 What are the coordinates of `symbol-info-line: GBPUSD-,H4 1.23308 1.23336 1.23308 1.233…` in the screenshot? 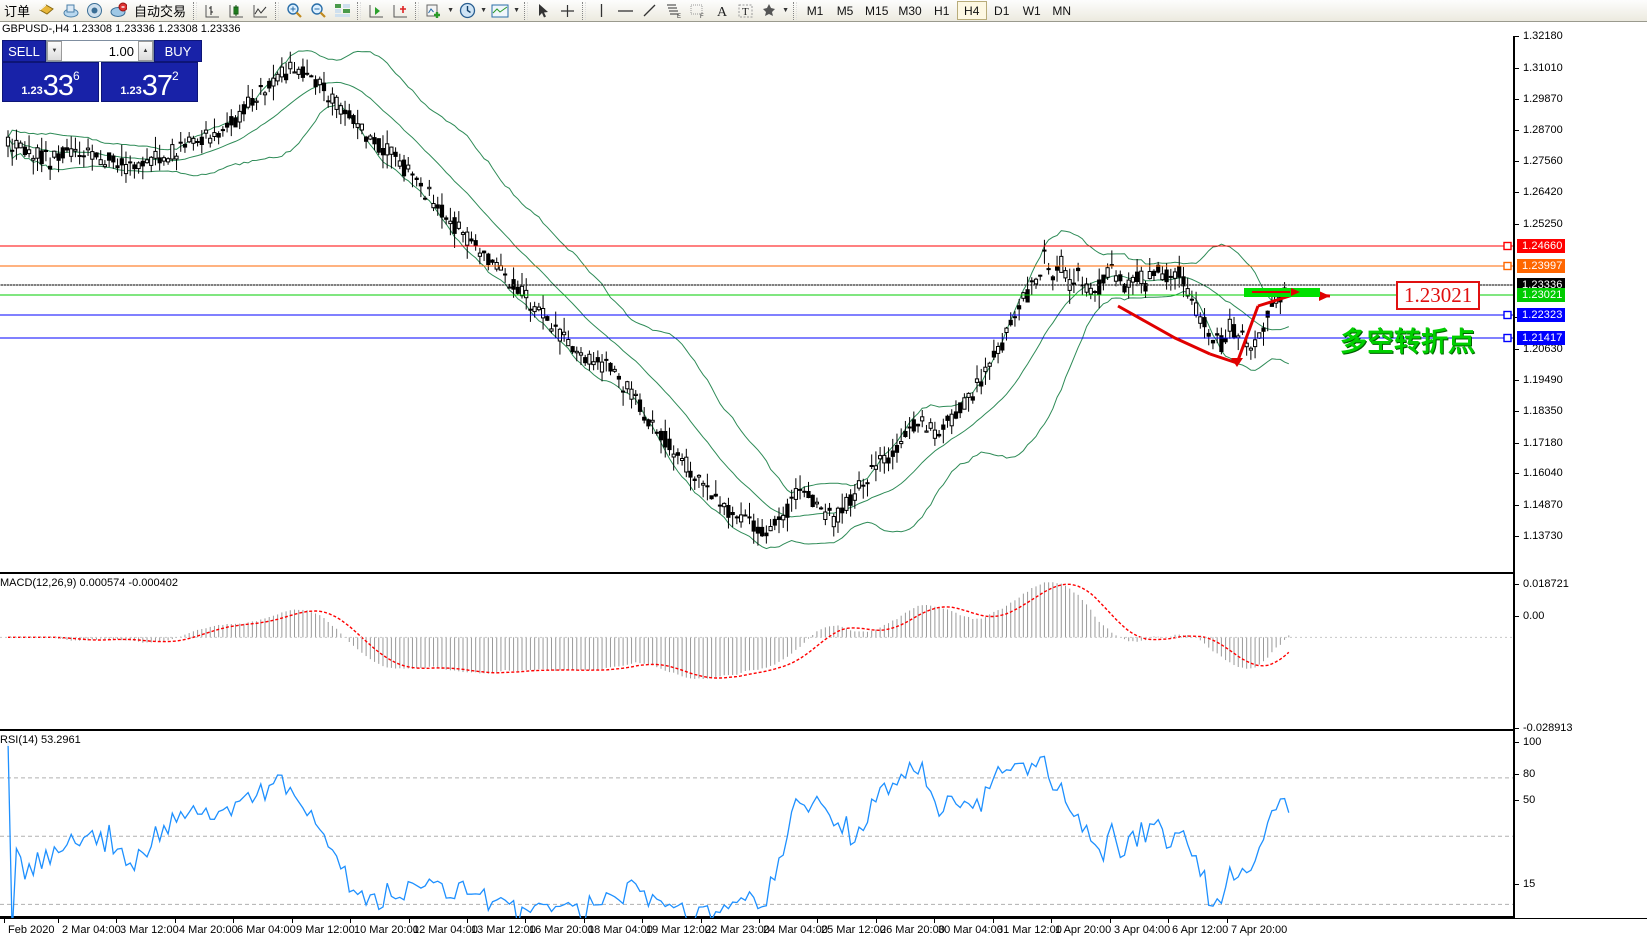 It's located at (121, 29).